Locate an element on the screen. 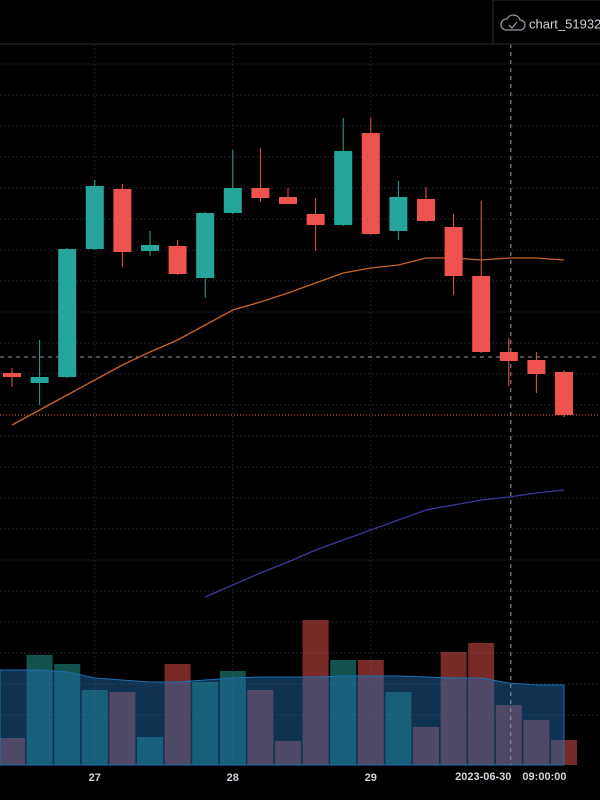  time-axis: 27 28 29 2023-06-30 09:00:00 is located at coordinates (328, 777).